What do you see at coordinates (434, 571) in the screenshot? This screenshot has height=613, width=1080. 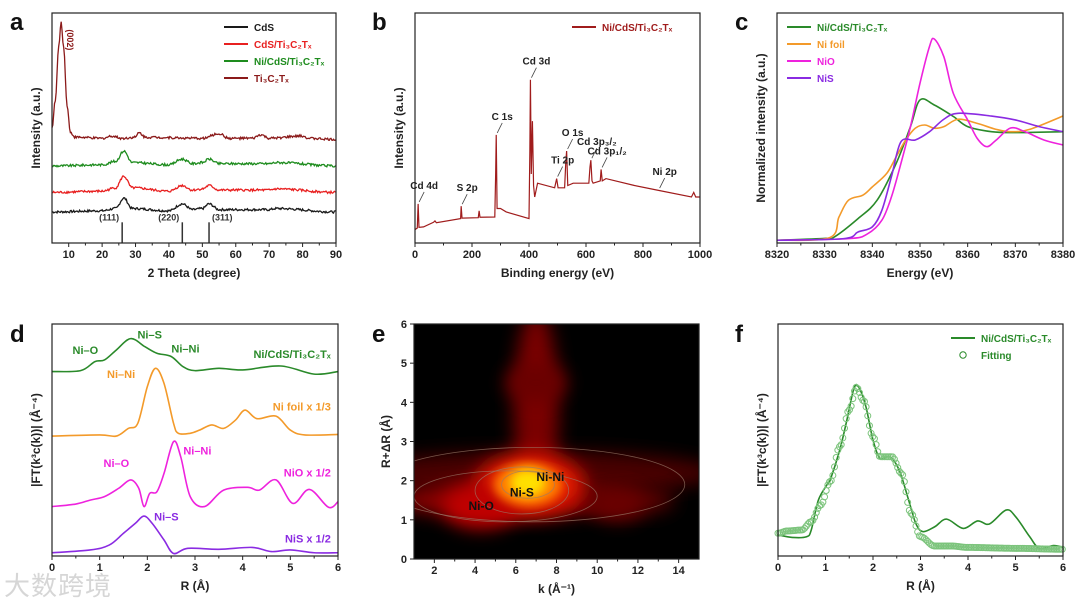 I see `x-tick-label: 2` at bounding box center [434, 571].